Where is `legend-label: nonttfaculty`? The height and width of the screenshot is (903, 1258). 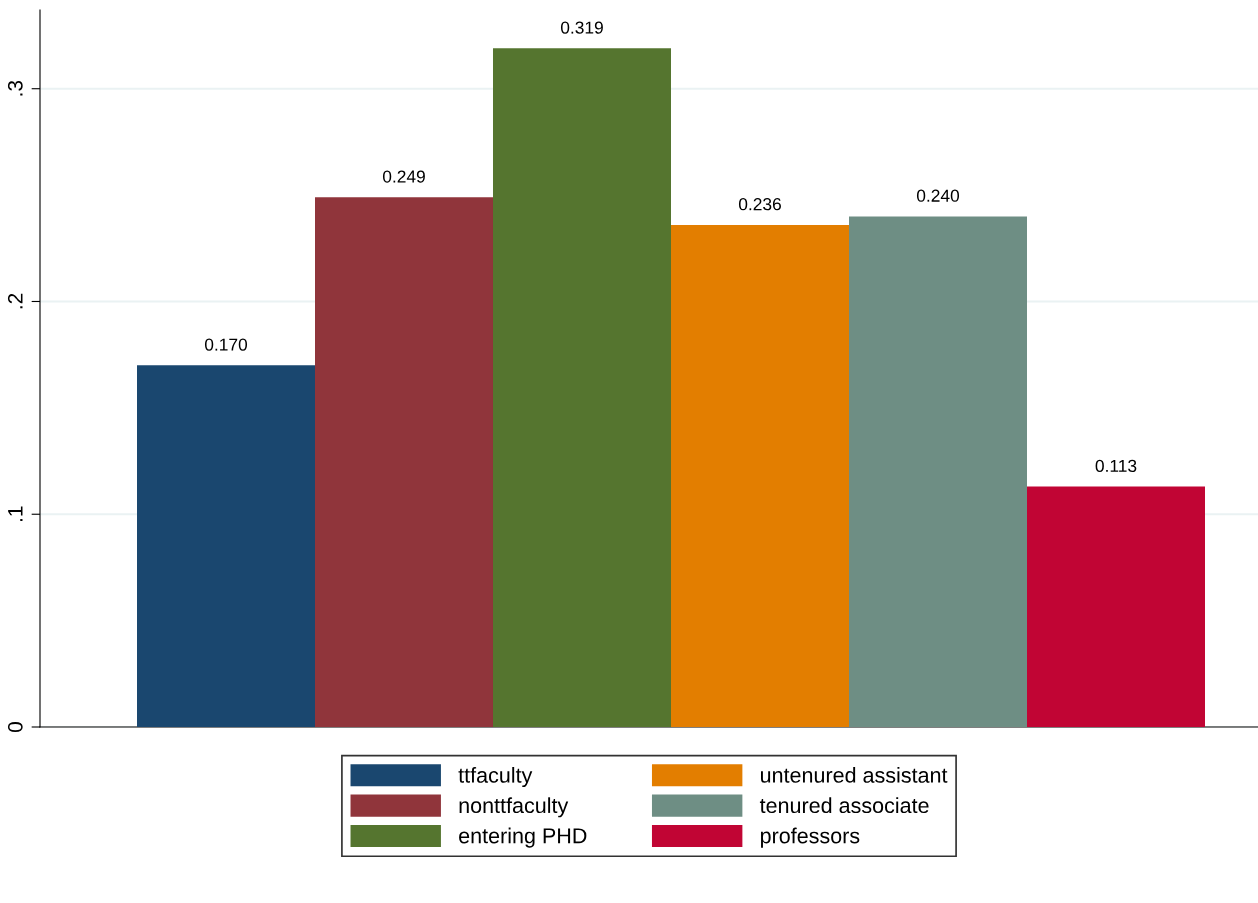
legend-label: nonttfaculty is located at coordinates (514, 807).